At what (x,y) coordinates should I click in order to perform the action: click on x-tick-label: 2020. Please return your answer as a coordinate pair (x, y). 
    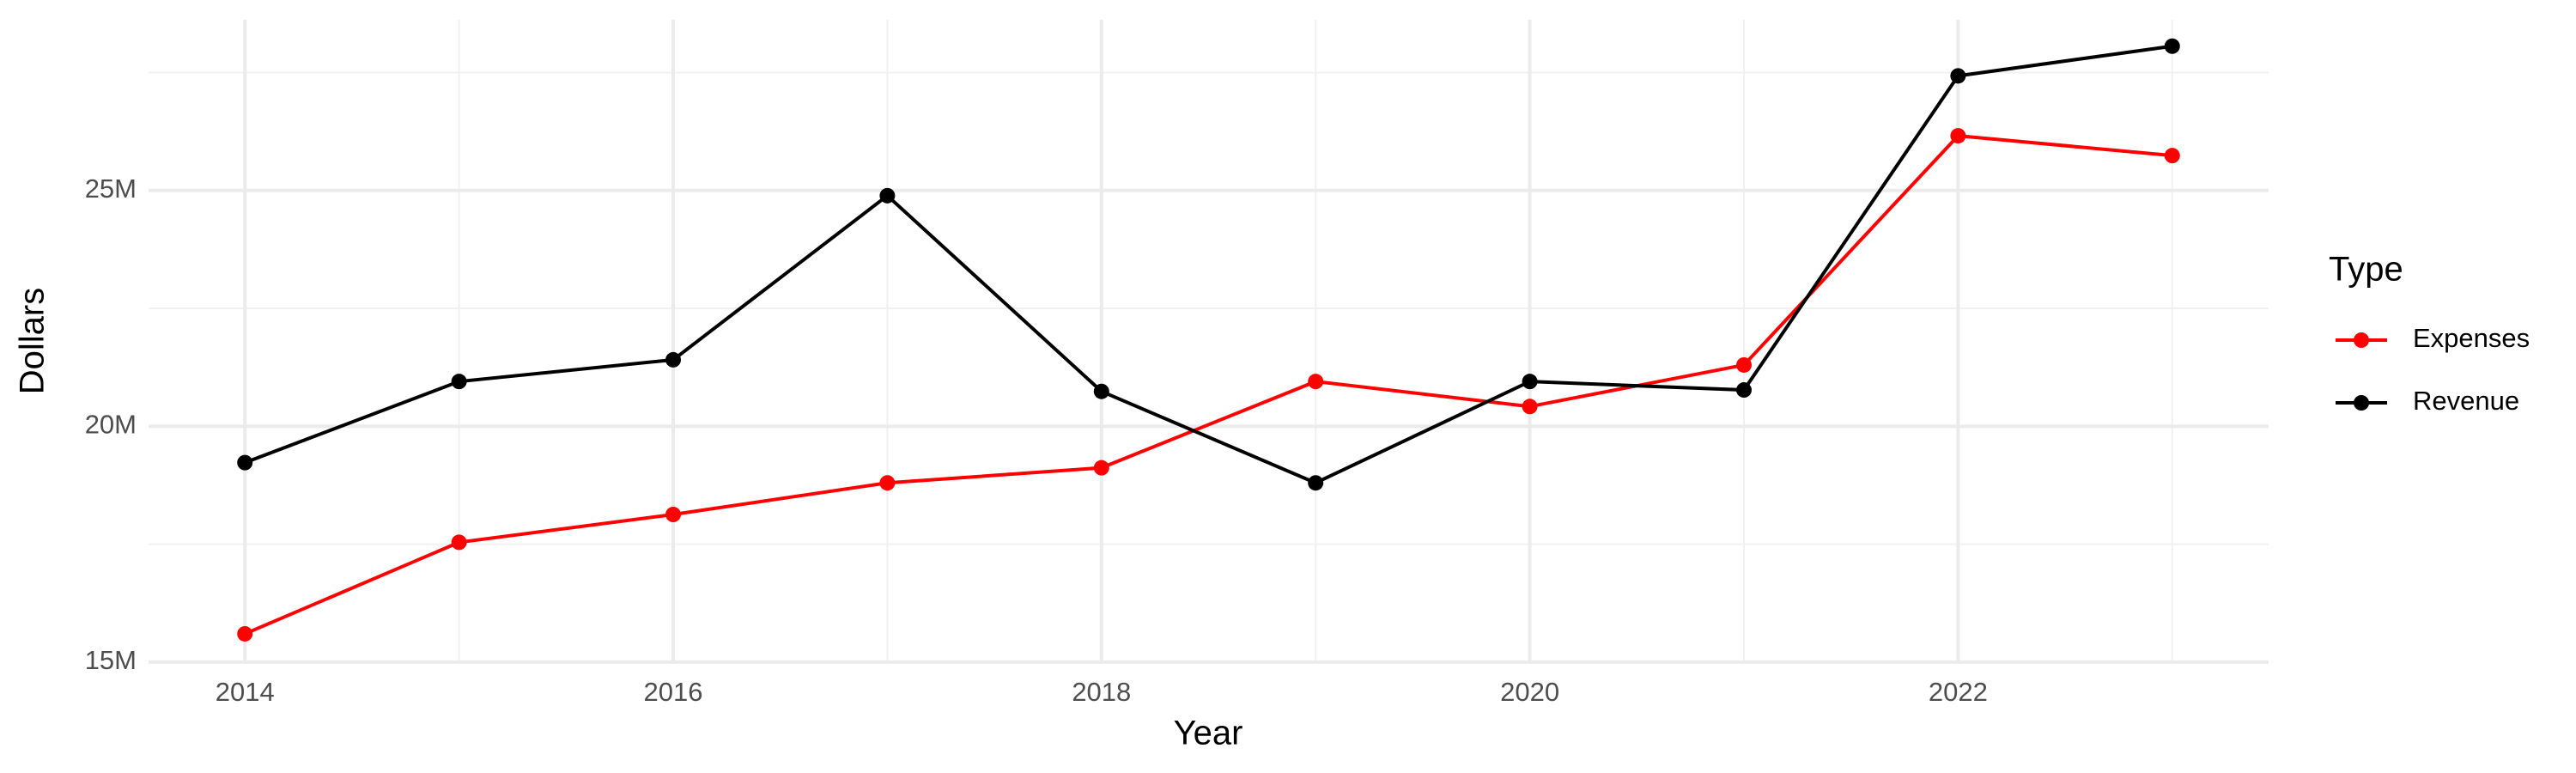
    Looking at the image, I should click on (1529, 692).